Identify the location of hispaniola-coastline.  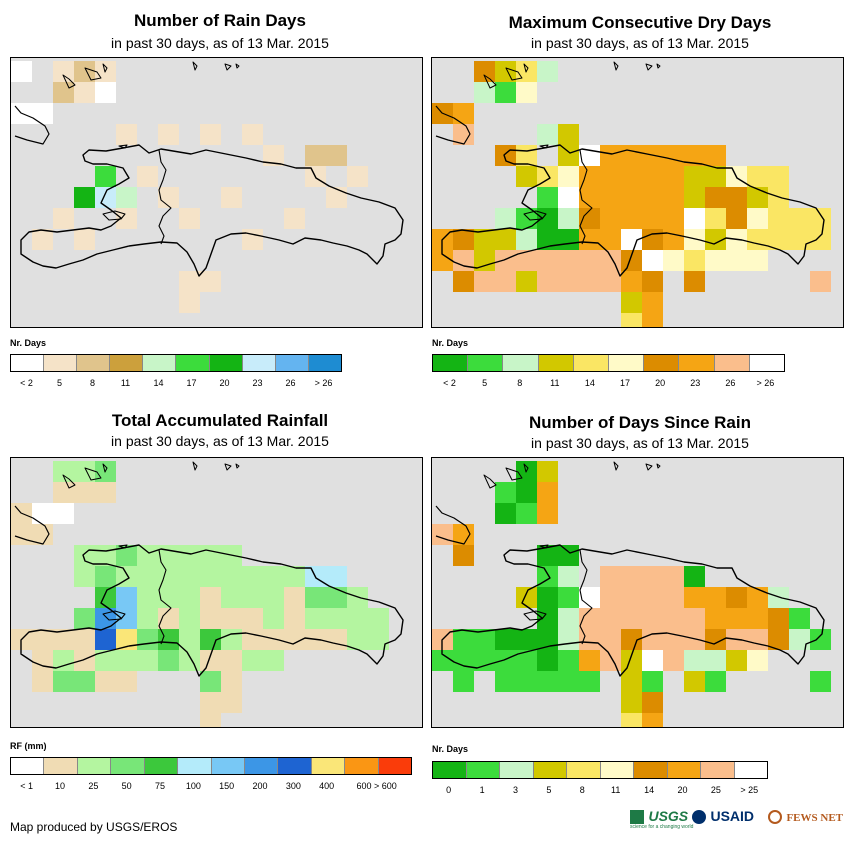
(212, 610).